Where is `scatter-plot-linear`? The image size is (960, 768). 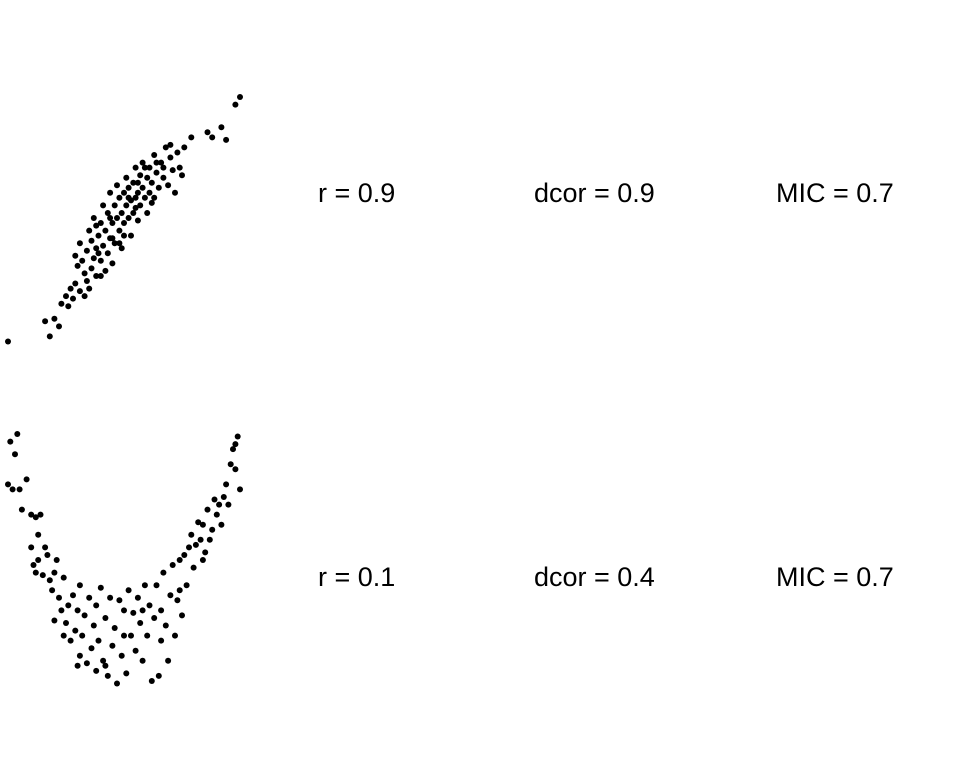 scatter-plot-linear is located at coordinates (124, 218).